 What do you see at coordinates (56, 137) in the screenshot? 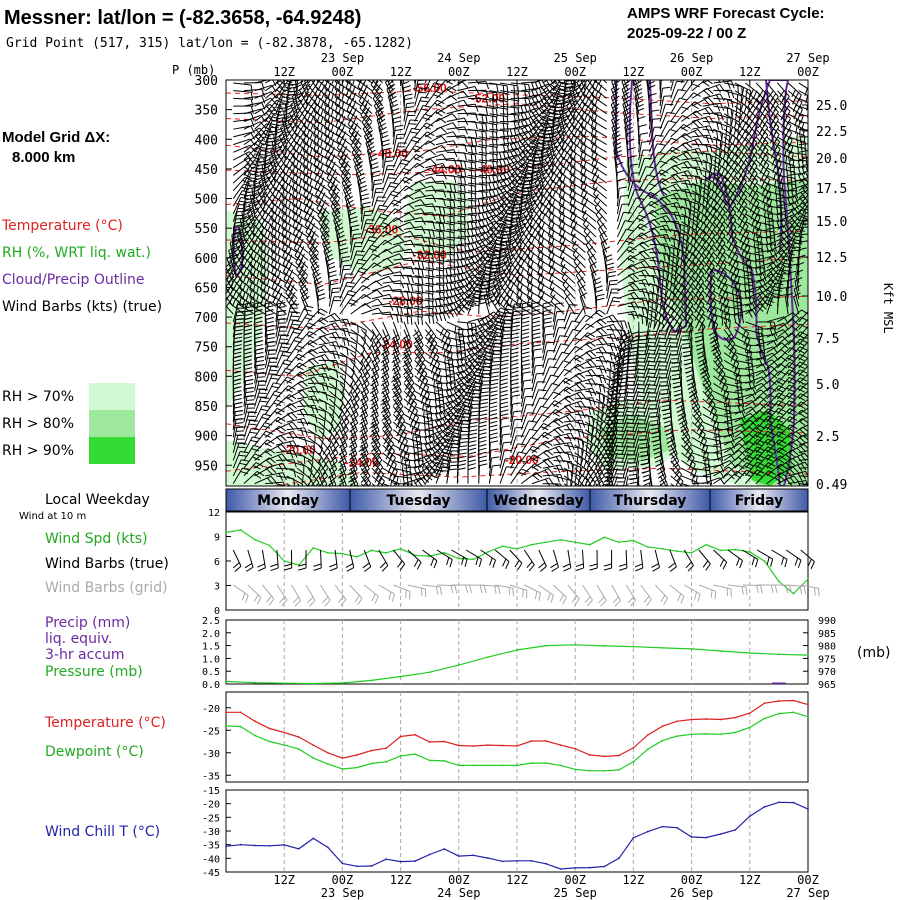
I see `model-grid-label: Model Grid ΔX:` at bounding box center [56, 137].